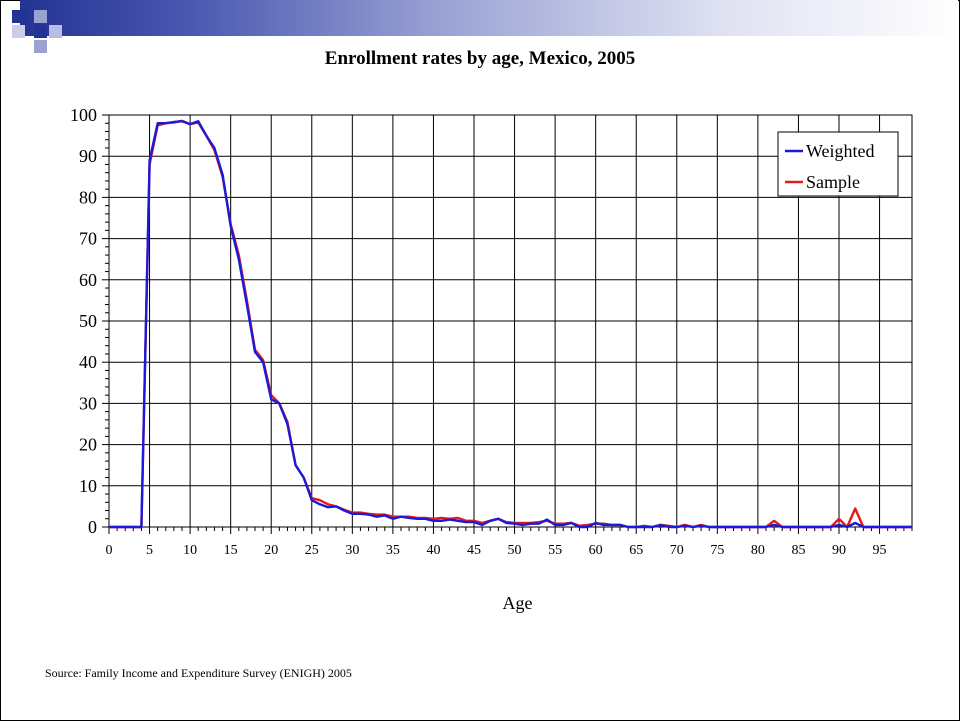 This screenshot has width=960, height=721. What do you see at coordinates (433, 550) in the screenshot?
I see `x-tick-label: 40` at bounding box center [433, 550].